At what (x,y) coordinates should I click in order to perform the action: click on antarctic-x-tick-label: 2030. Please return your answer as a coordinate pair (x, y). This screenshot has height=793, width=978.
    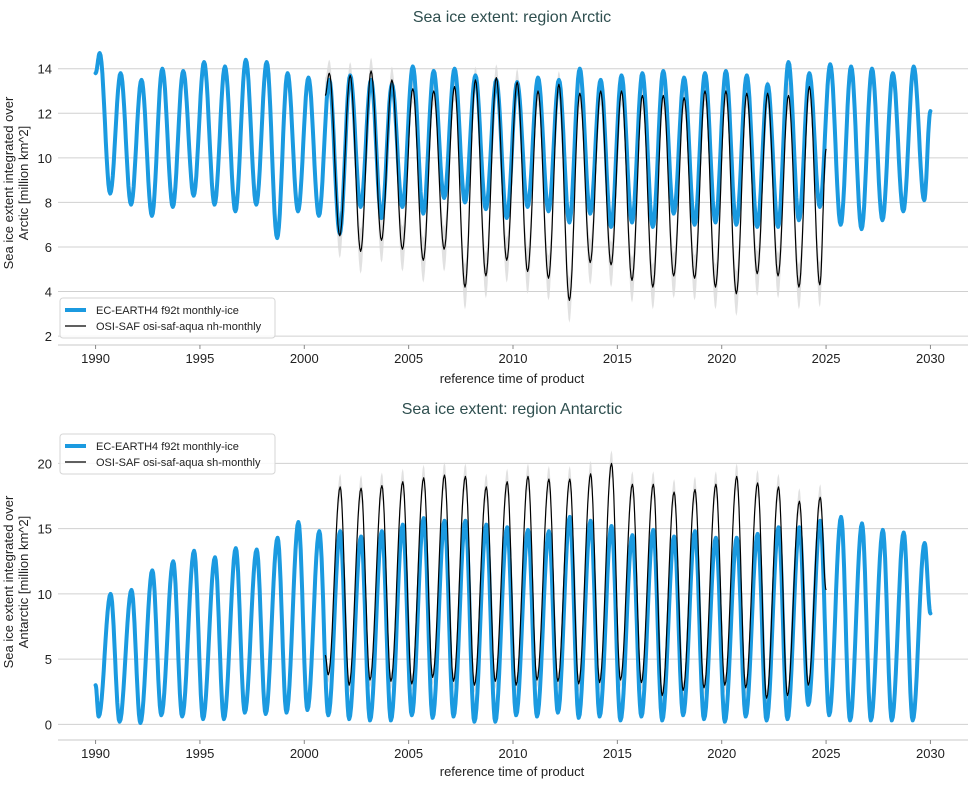
    Looking at the image, I should click on (930, 753).